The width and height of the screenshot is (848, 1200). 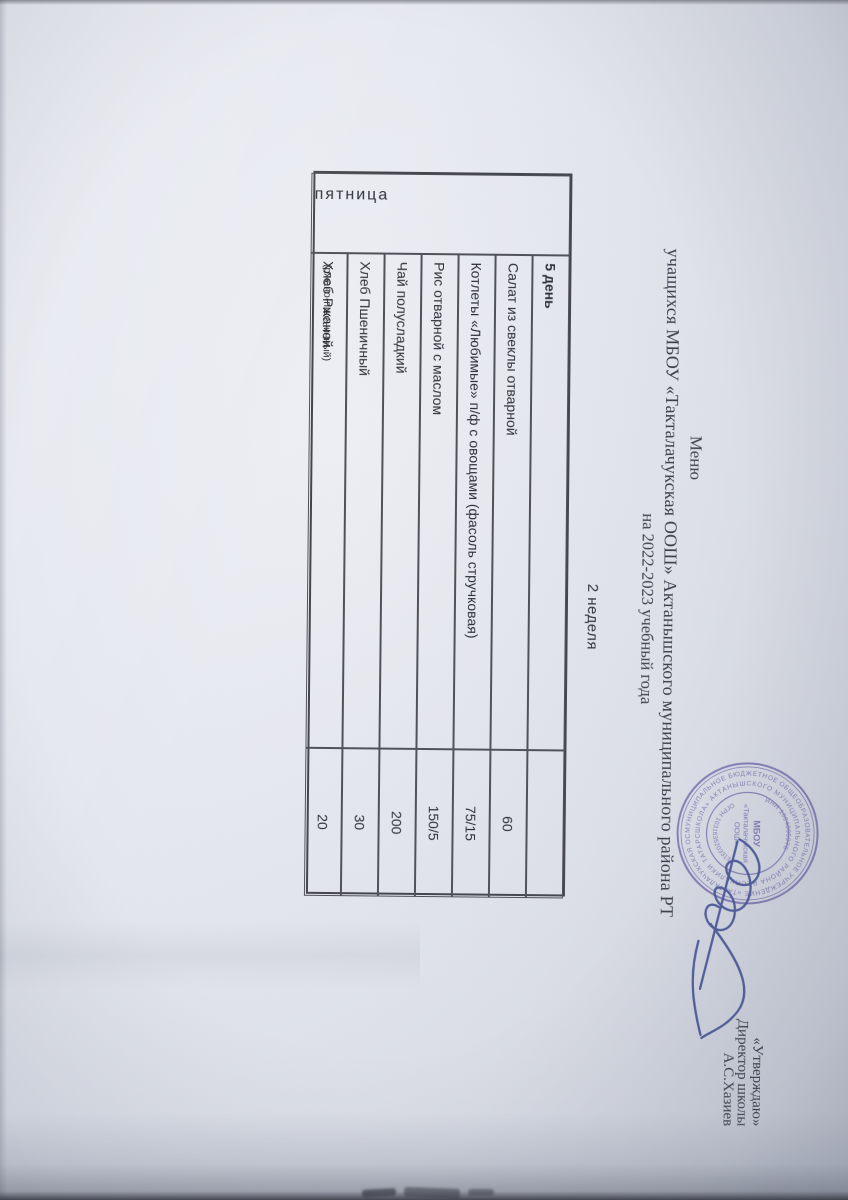 I want to click on dish-cell: Салат из свеклы отварной, so click(x=511, y=502).